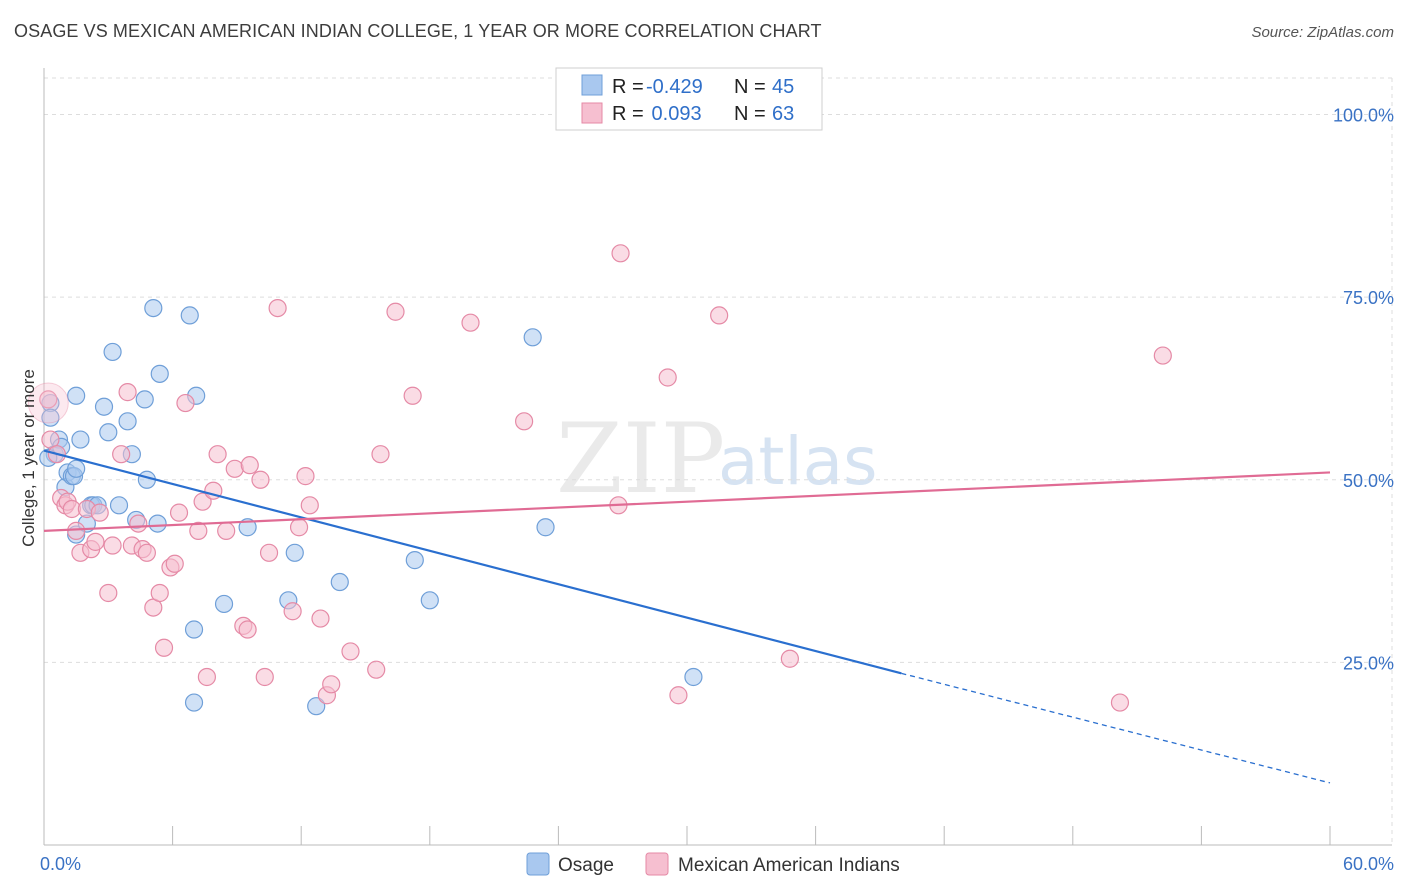 This screenshot has width=1406, height=892. I want to click on x-tick-label: 0.0%, so click(60, 864).